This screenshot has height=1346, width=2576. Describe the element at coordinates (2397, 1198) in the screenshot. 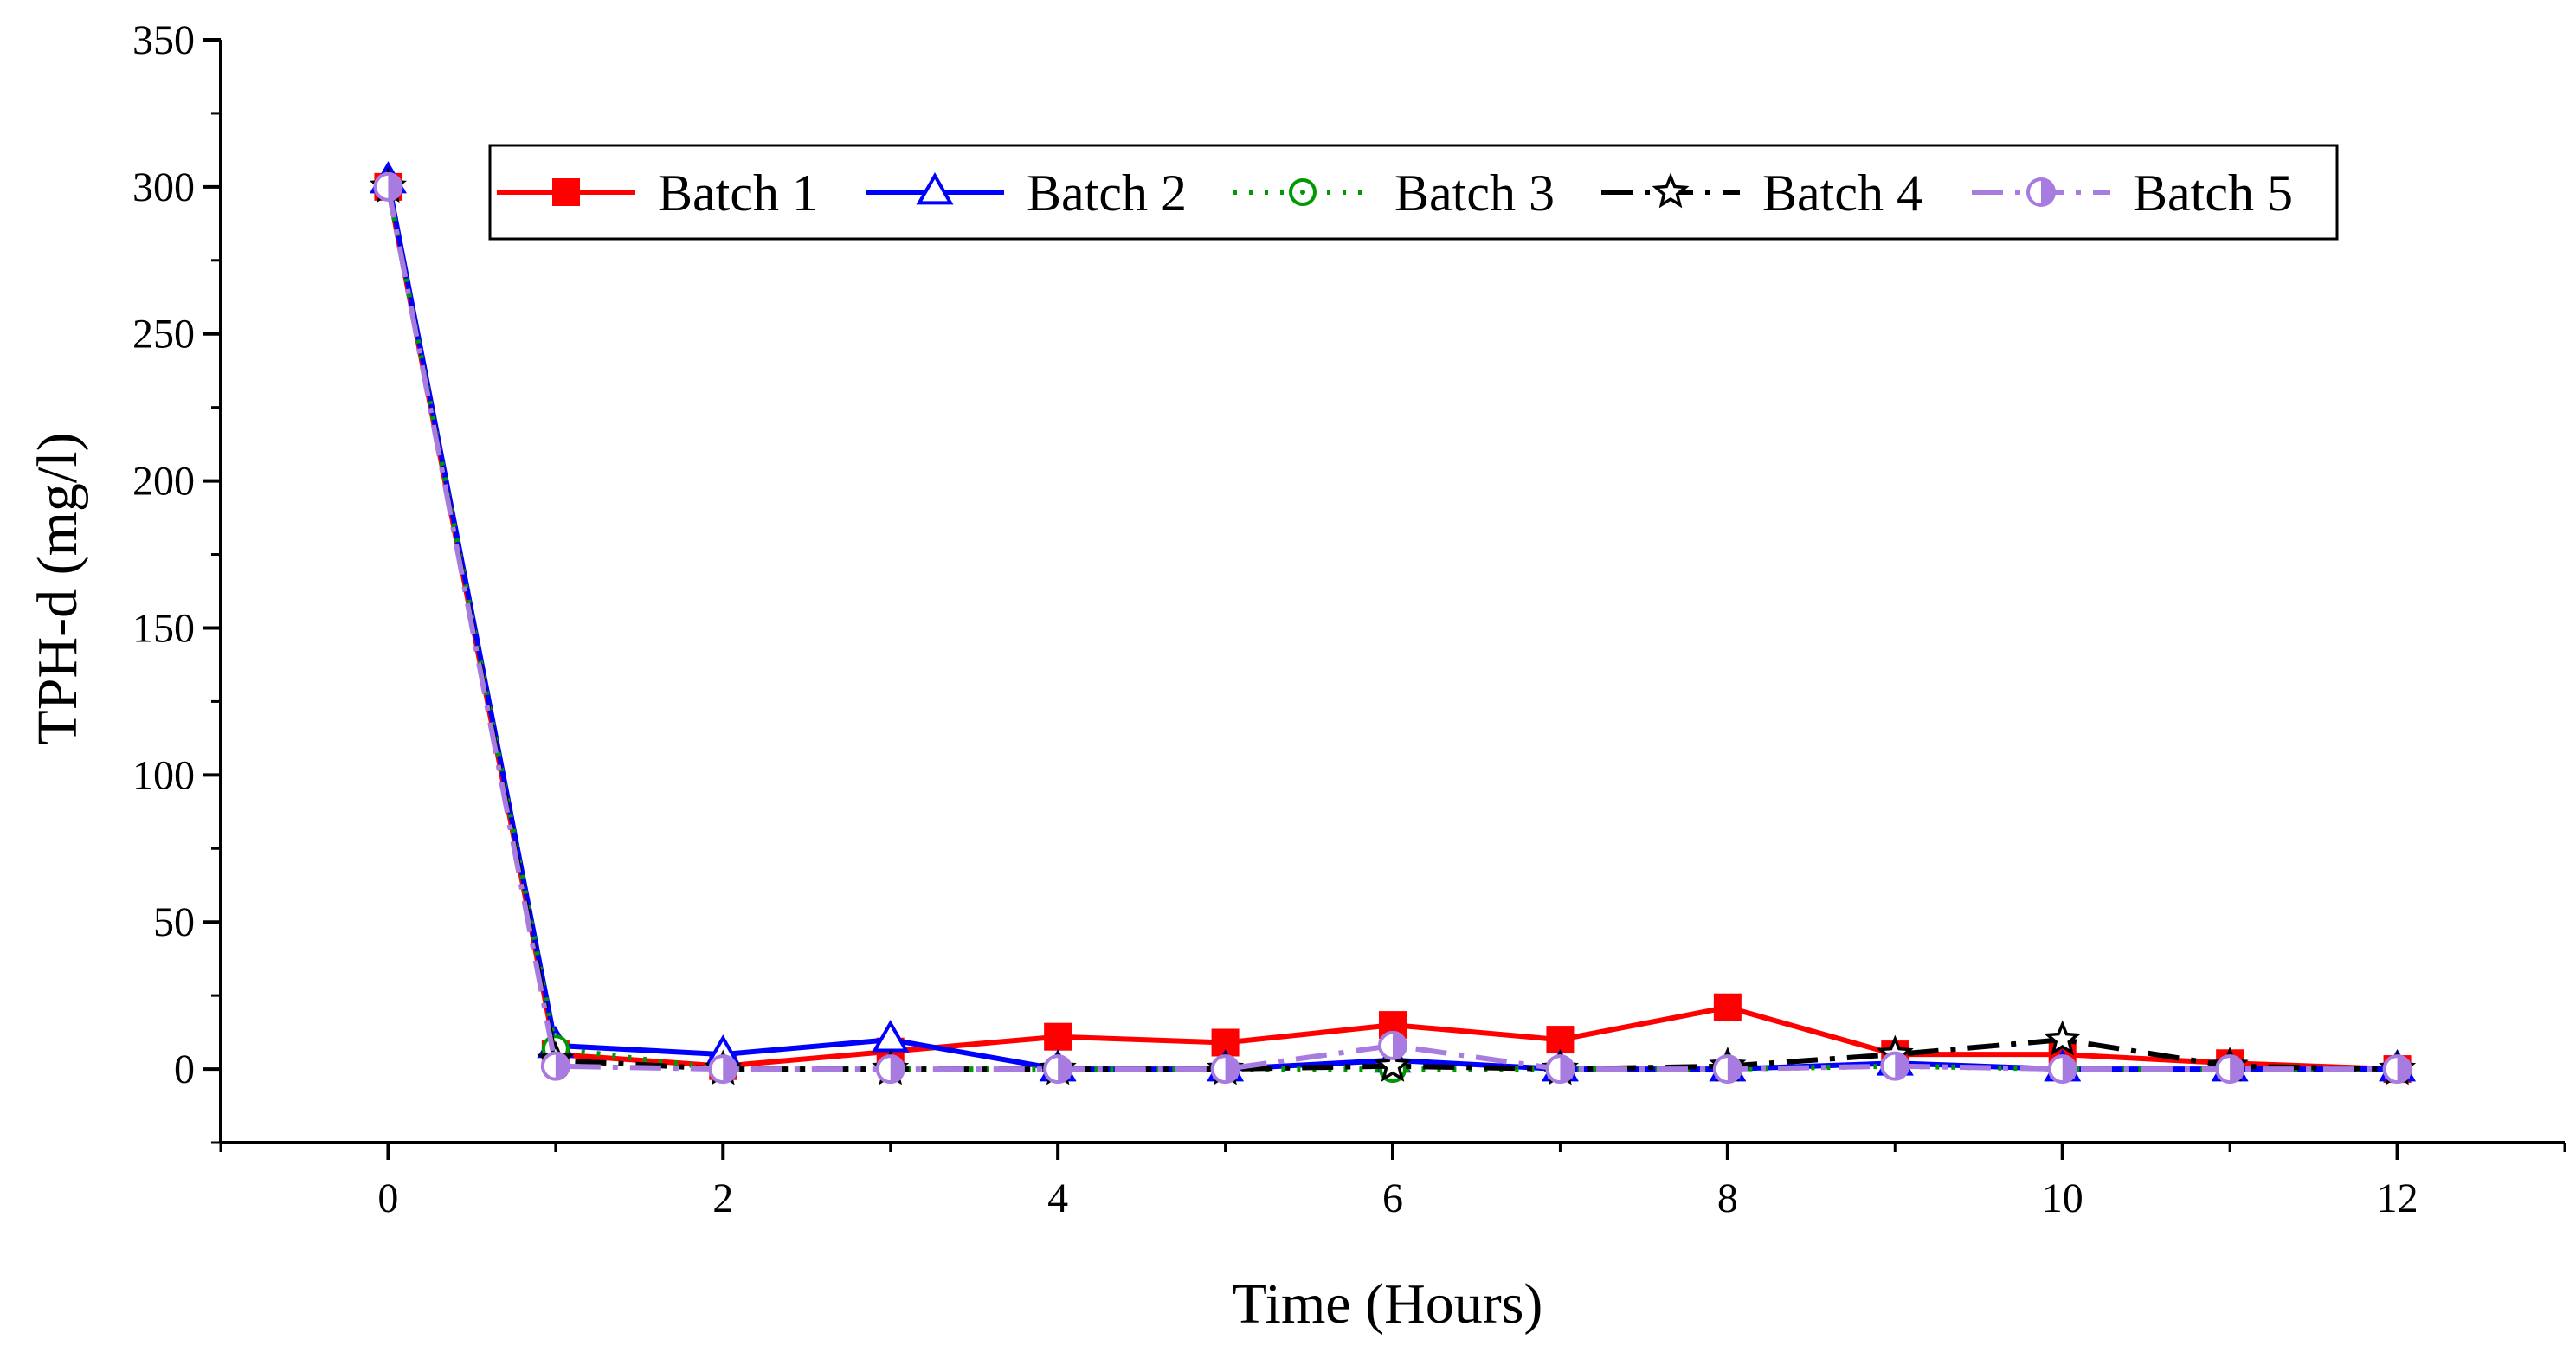

I see `x-tick-label: 12` at that location.